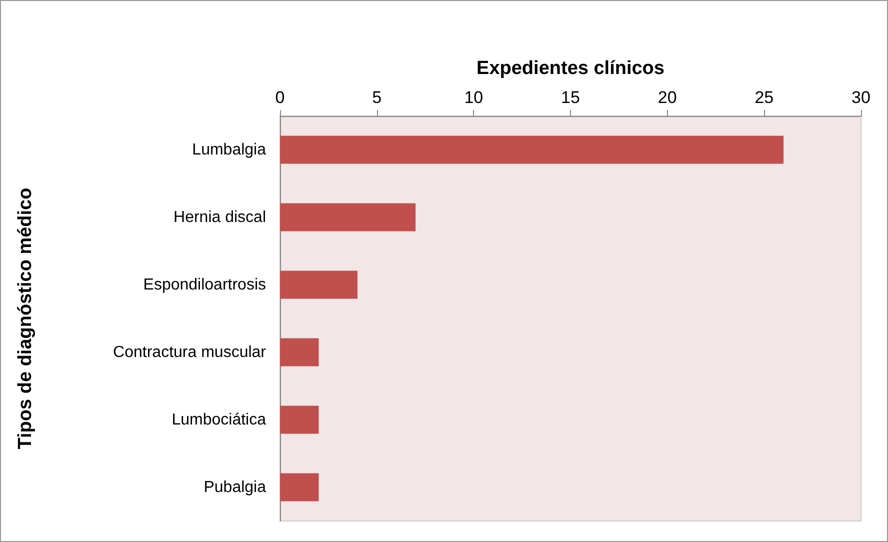 The image size is (888, 542). What do you see at coordinates (667, 97) in the screenshot?
I see `x-tick-label: 20` at bounding box center [667, 97].